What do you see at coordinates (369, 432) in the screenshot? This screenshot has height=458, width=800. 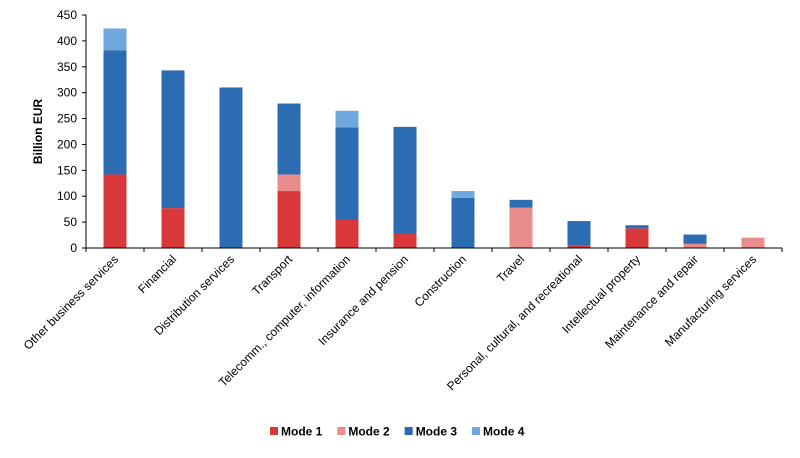 I see `legend-label: Mode 2` at bounding box center [369, 432].